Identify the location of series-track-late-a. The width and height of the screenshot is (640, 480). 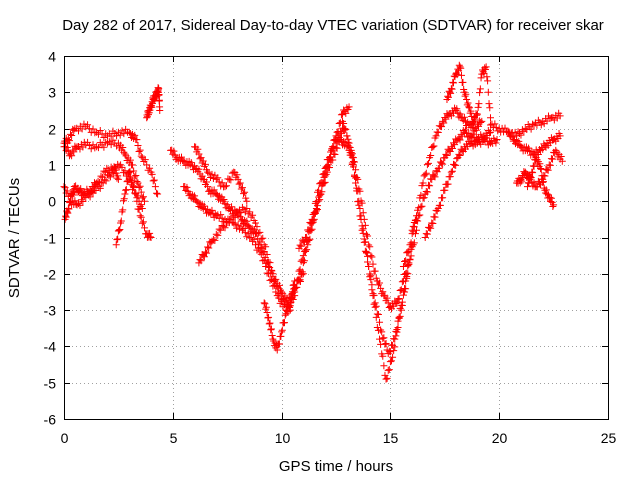
(525, 124).